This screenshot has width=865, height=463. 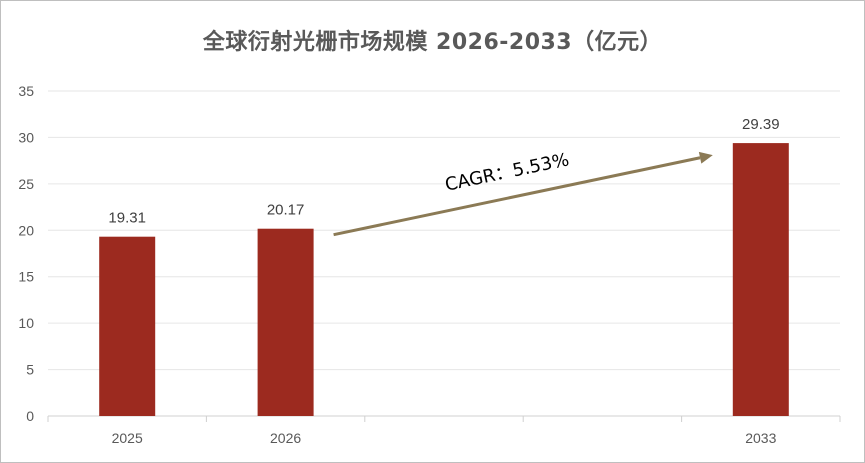 I want to click on y-tick-label: 20, so click(x=26, y=230).